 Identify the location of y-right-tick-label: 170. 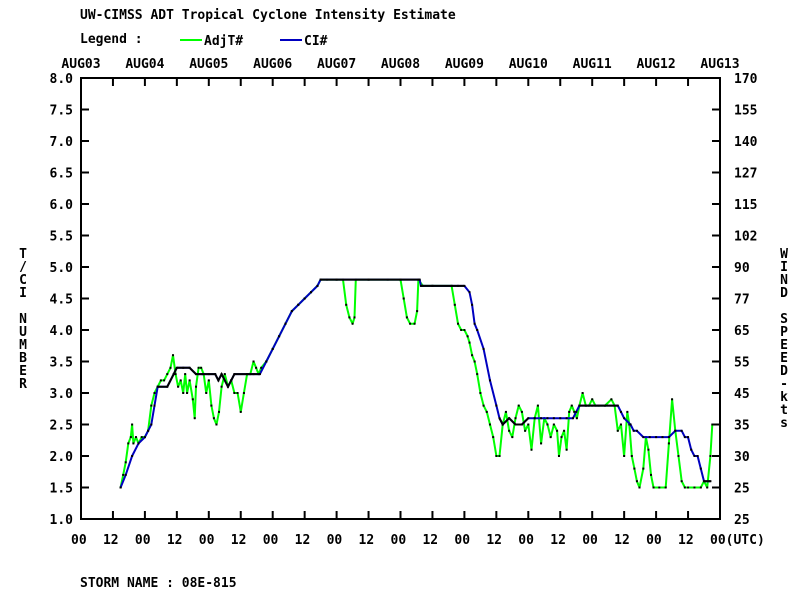
(746, 79).